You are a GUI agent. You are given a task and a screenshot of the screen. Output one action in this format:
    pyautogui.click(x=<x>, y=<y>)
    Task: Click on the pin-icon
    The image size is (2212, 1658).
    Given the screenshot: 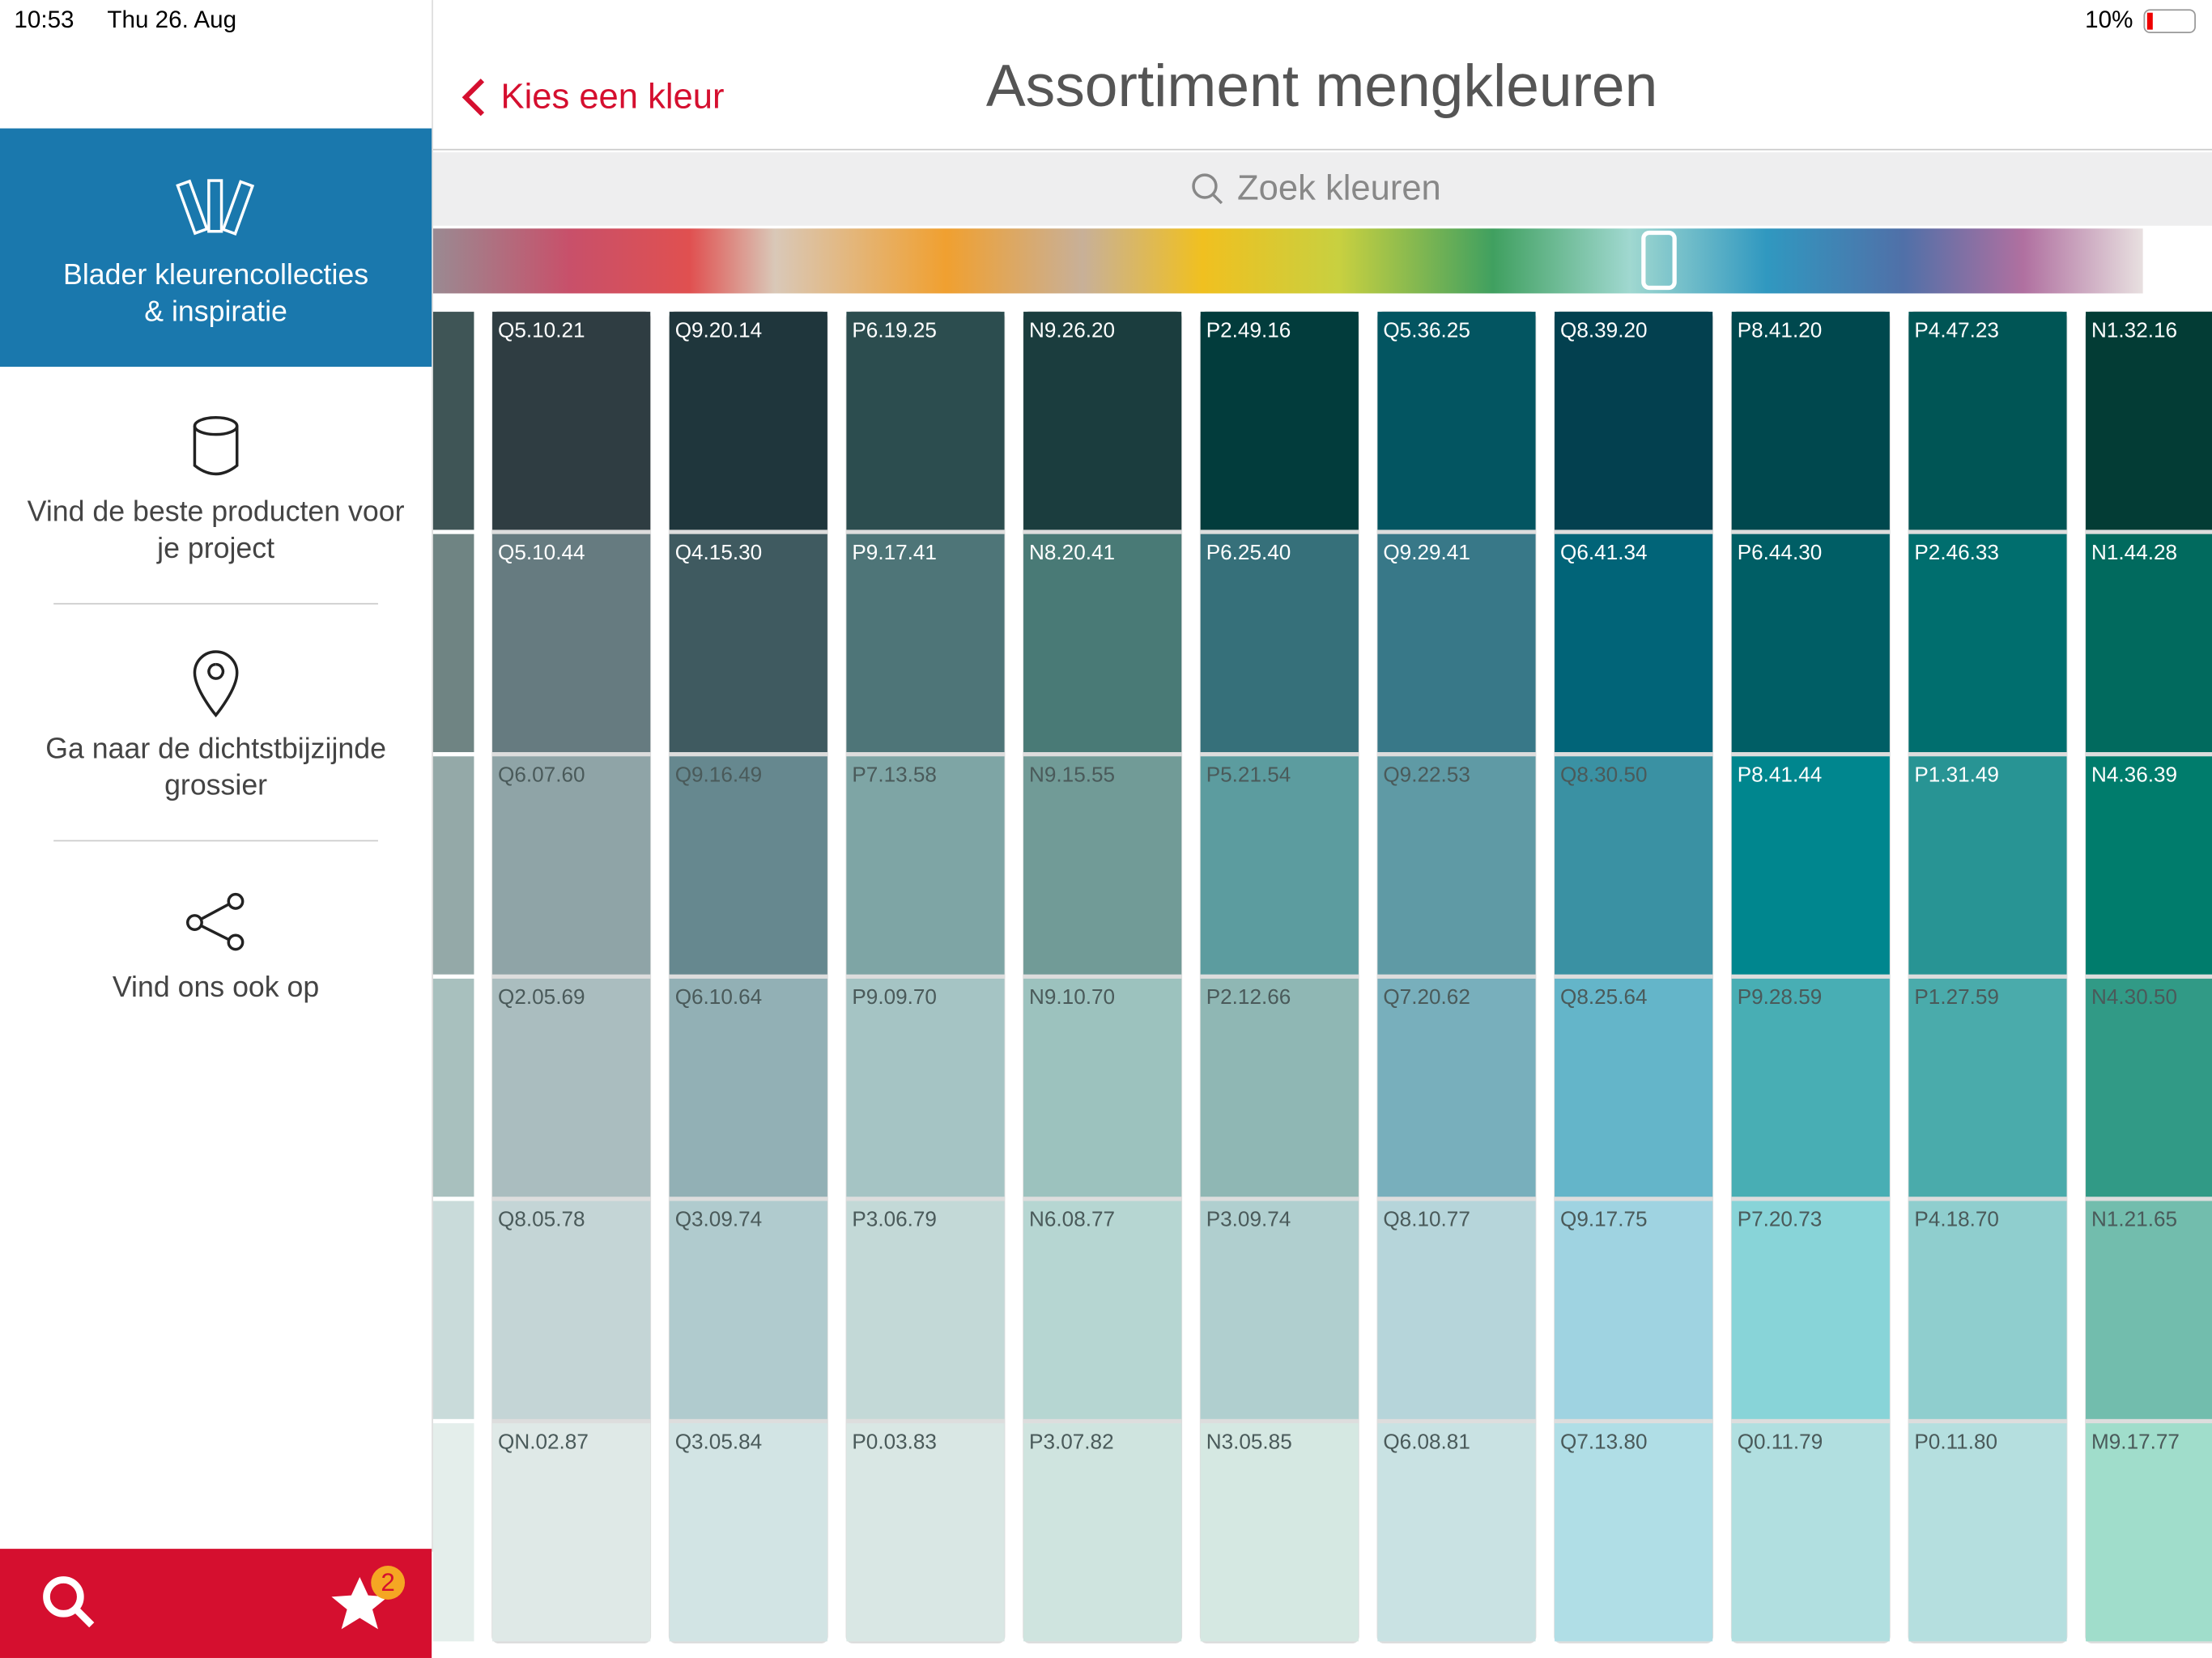 What is the action you would take?
    pyautogui.click(x=216, y=684)
    